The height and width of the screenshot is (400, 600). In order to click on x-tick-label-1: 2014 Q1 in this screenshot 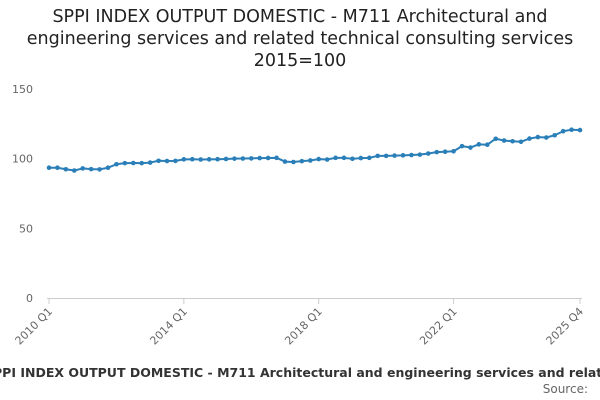, I will do `click(168, 326)`.